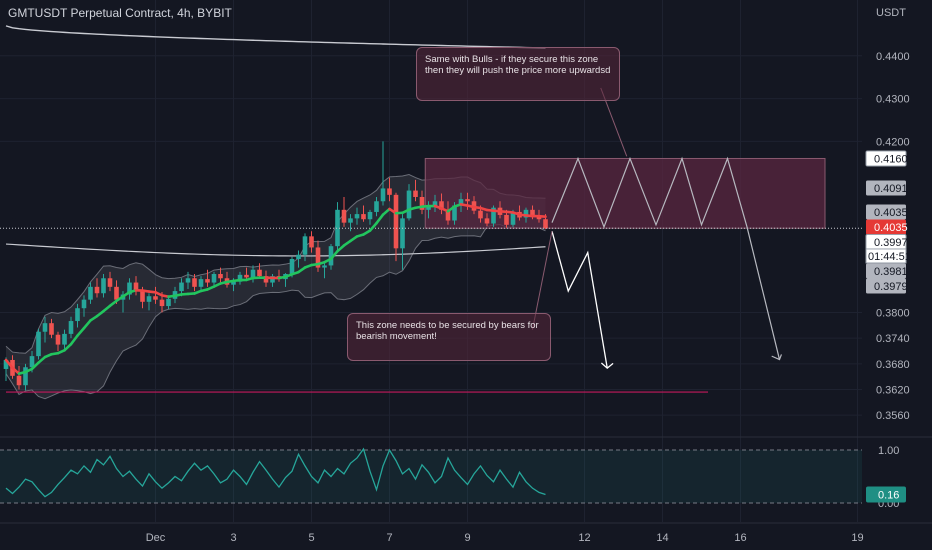  What do you see at coordinates (275, 37) in the screenshot?
I see `ma-long-upper` at bounding box center [275, 37].